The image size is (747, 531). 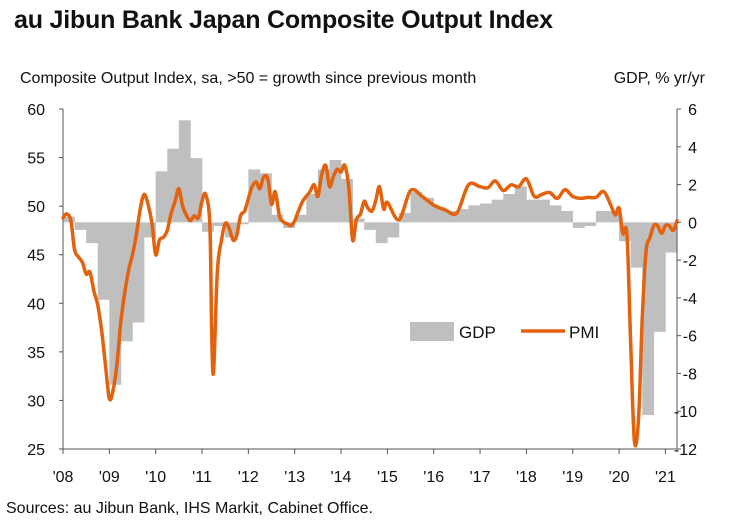 I want to click on x-tick-label: '16, so click(x=433, y=477).